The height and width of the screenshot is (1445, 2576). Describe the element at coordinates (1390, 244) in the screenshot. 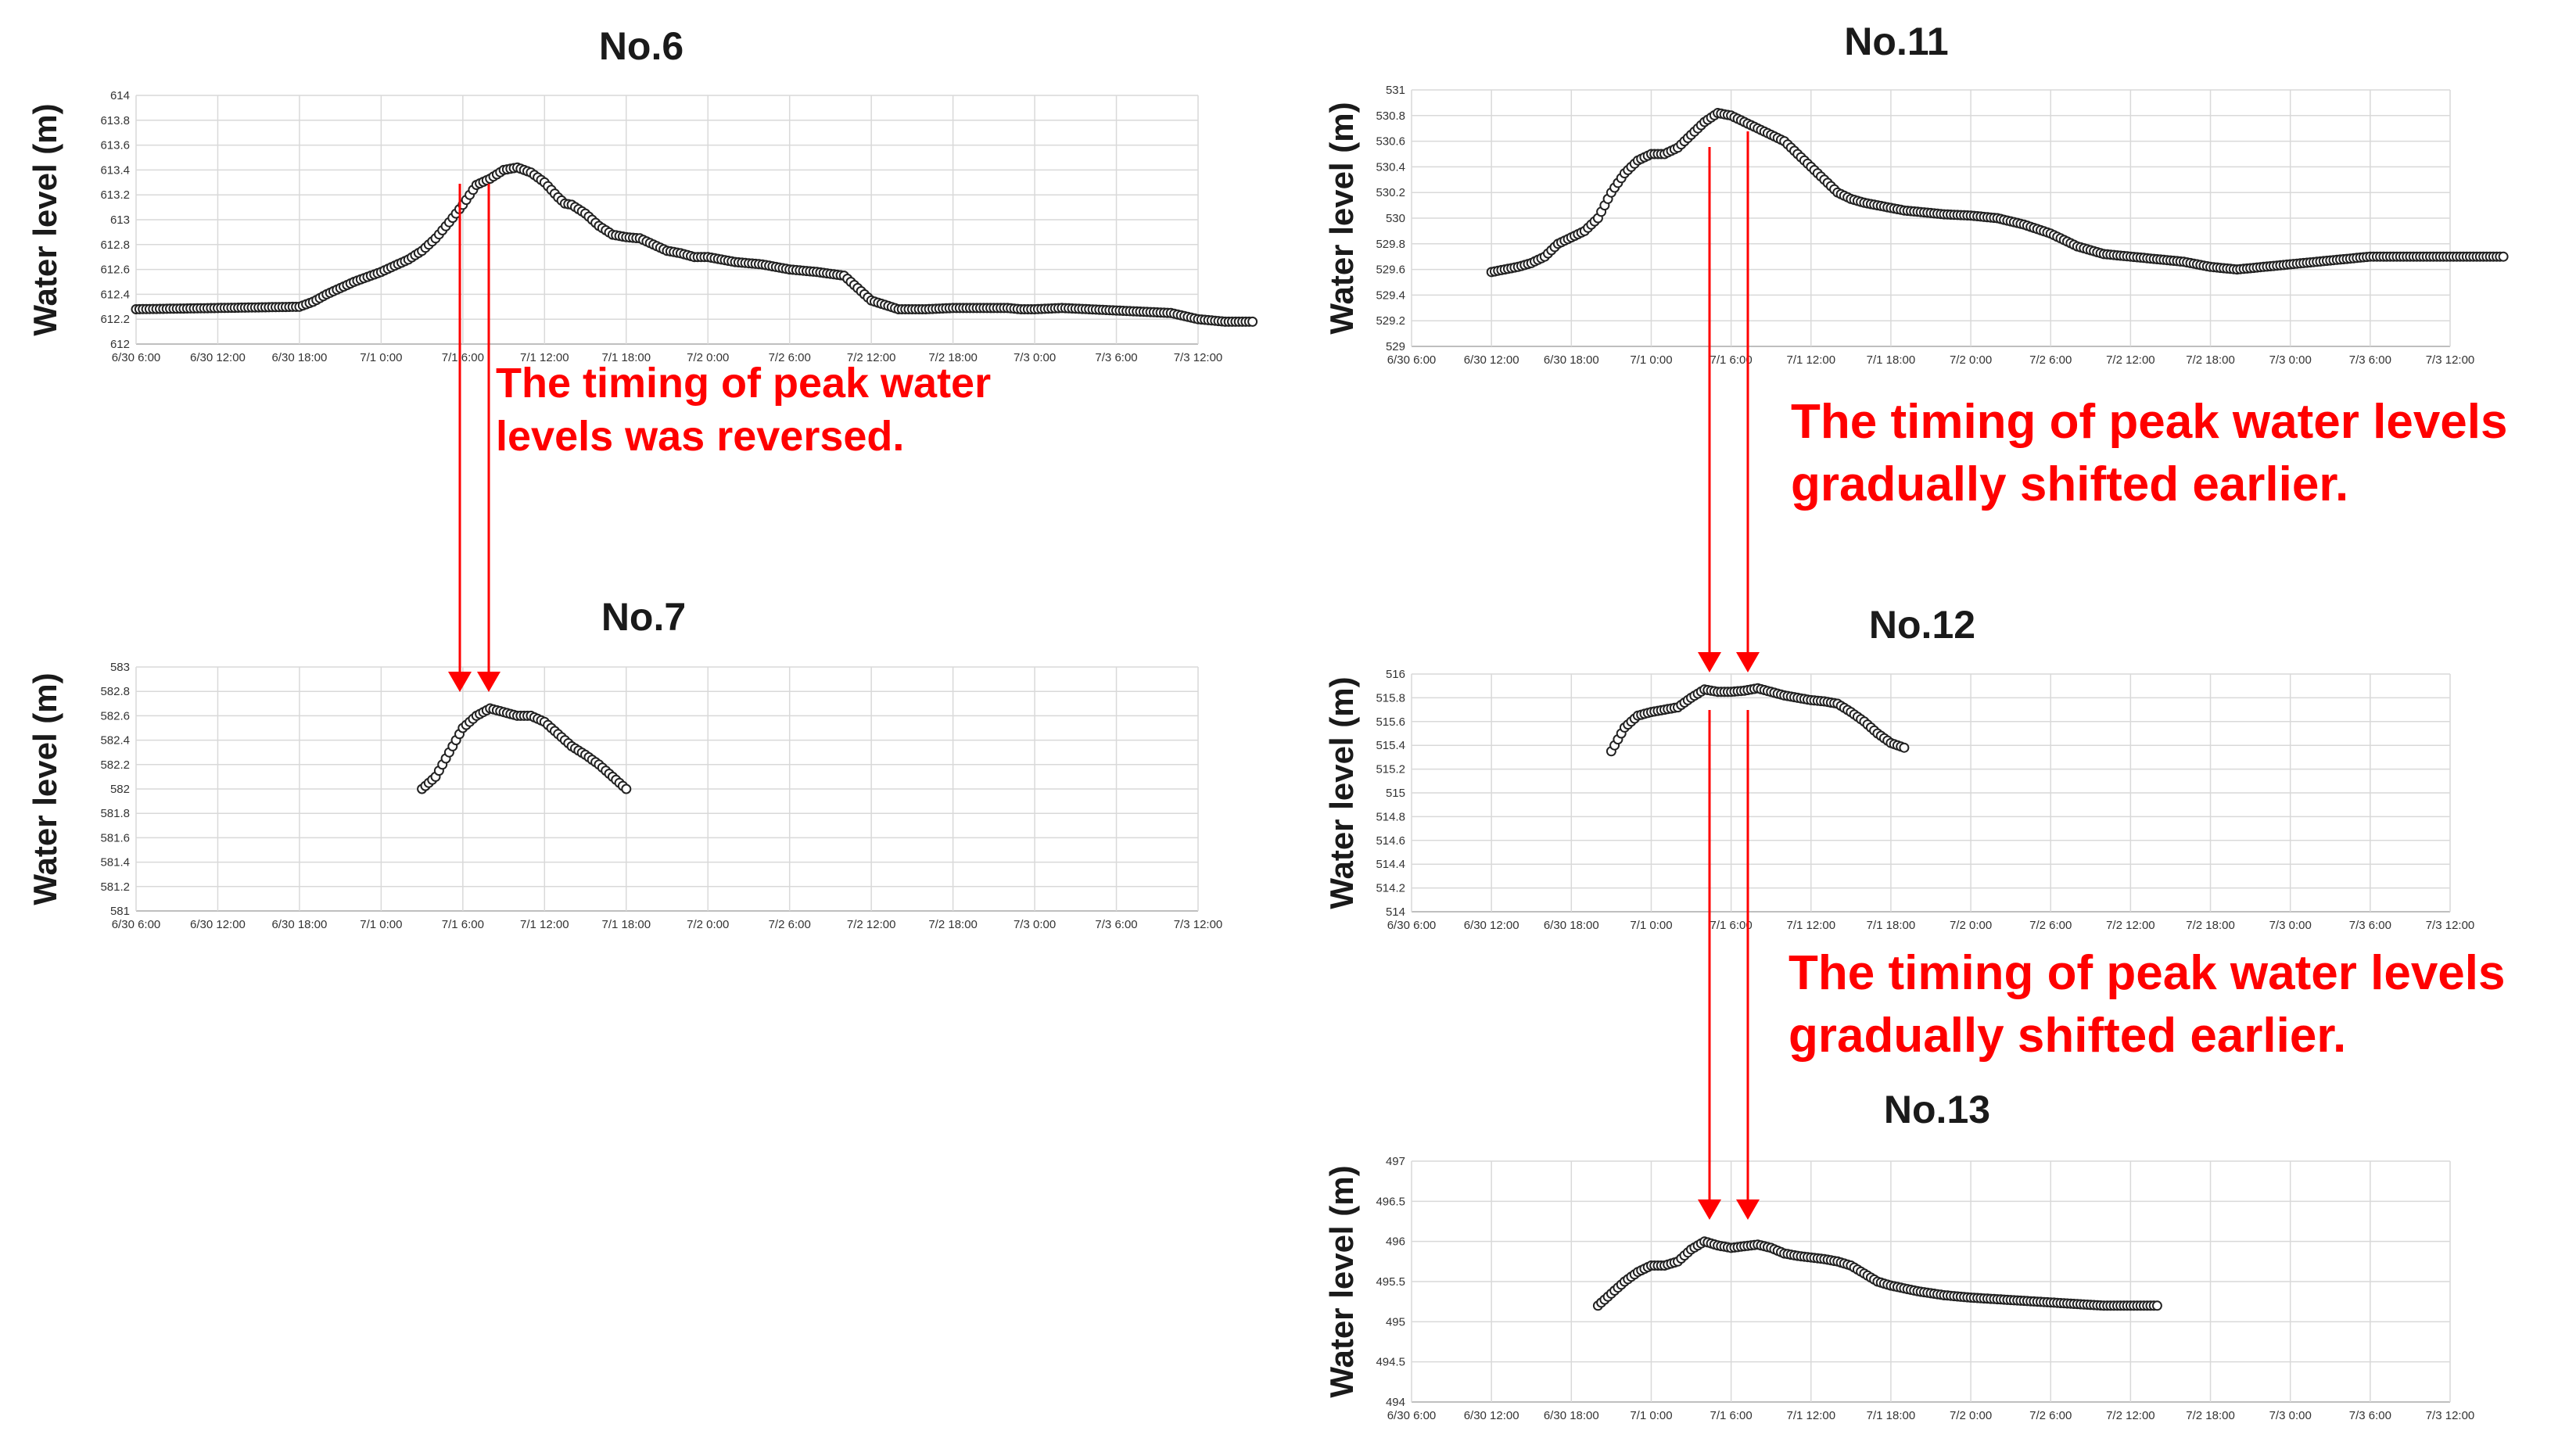

I see `y-tick-label: 529.8` at that location.